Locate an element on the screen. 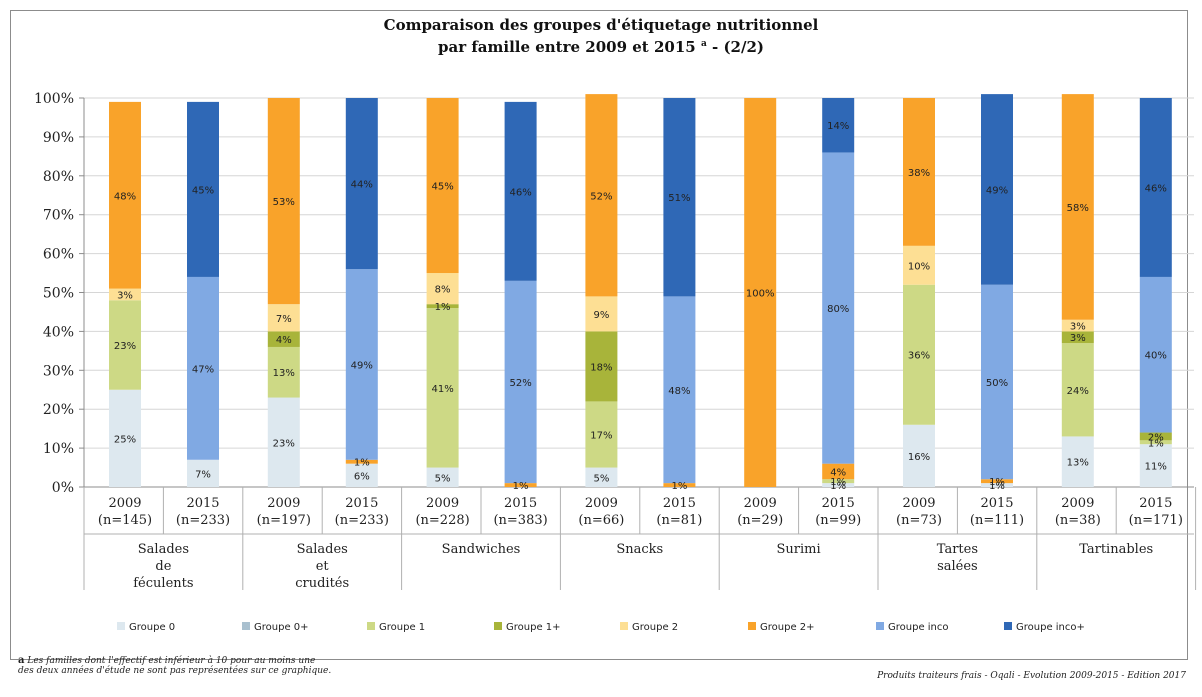 Image resolution: width=1202 pixels, height=697 pixels. data-label: 8% is located at coordinates (443, 290).